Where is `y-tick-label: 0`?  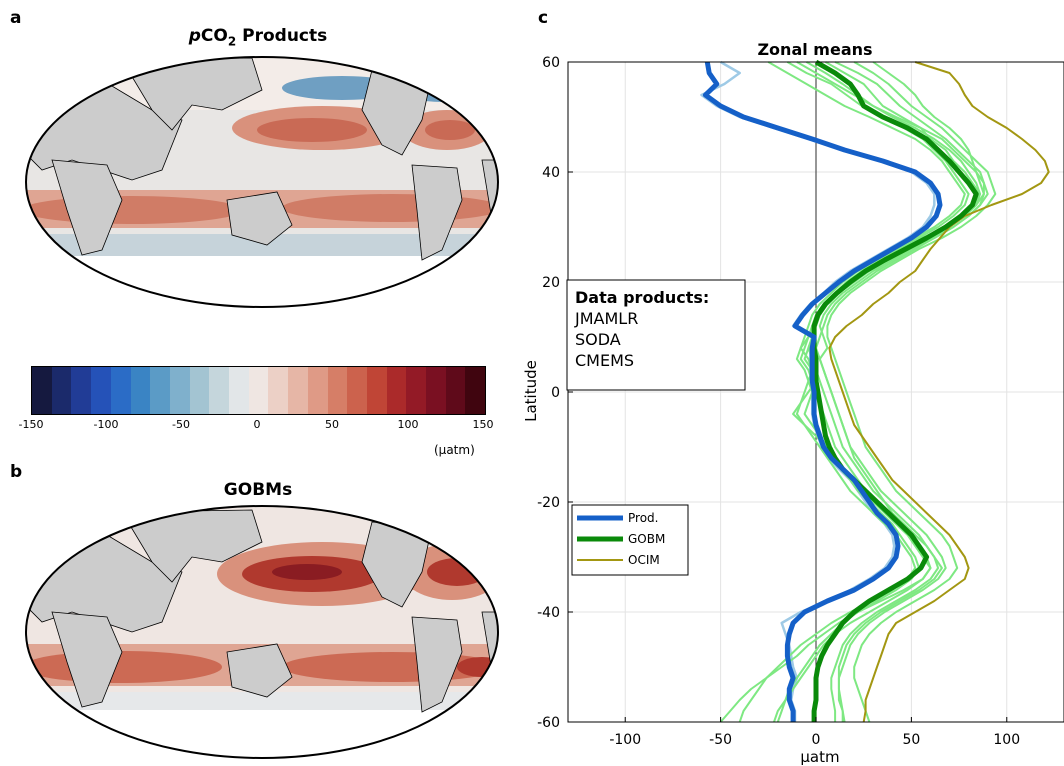
y-tick-label: 0 is located at coordinates (555, 393).